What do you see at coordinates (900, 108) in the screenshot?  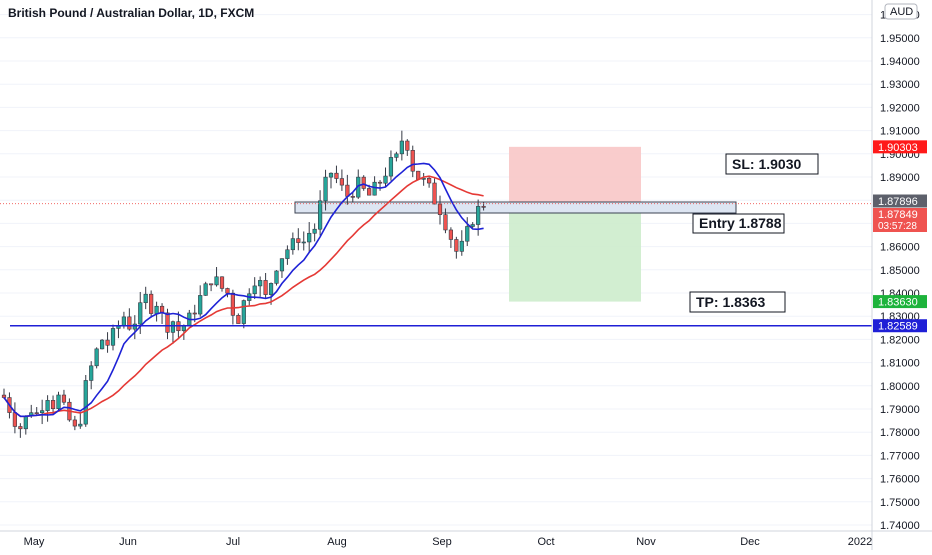 I see `y-tick-label: 1.92000` at bounding box center [900, 108].